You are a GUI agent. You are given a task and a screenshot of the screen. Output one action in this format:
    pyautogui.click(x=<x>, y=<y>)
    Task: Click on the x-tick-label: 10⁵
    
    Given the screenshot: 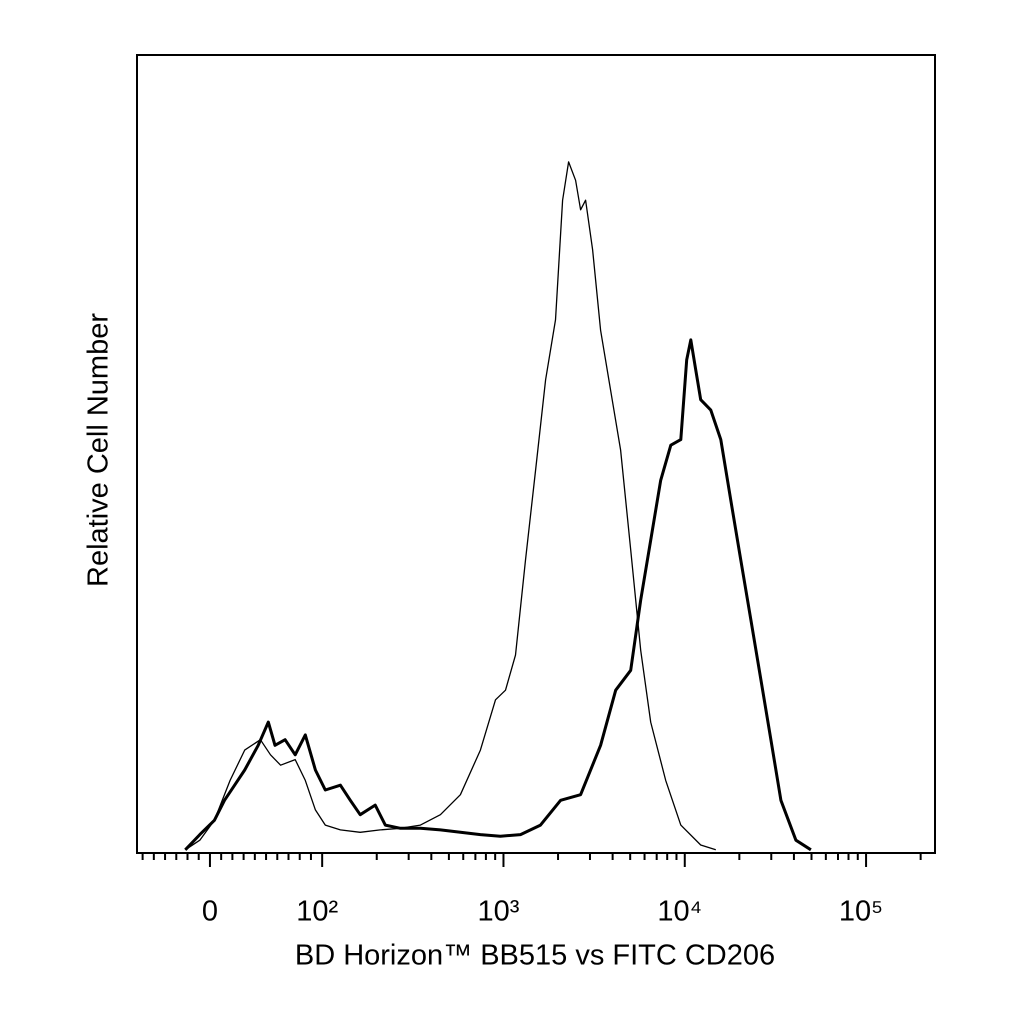 What is the action you would take?
    pyautogui.click(x=861, y=912)
    